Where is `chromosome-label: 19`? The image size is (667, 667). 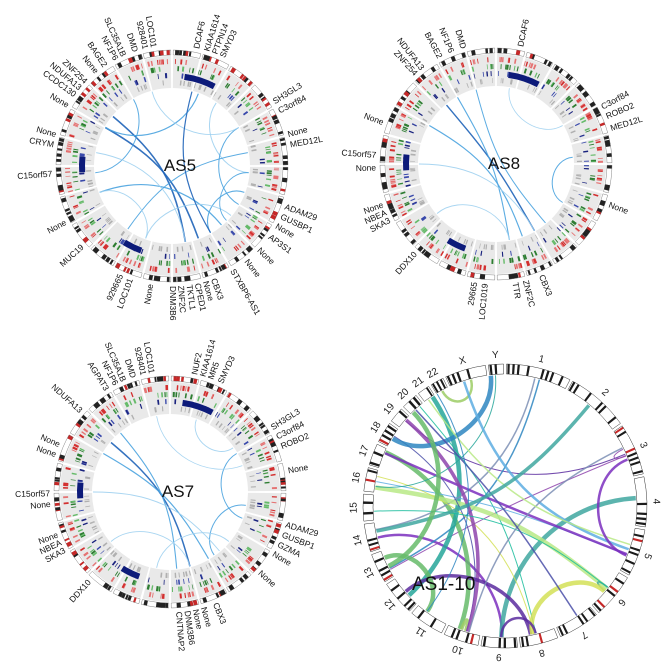 chromosome-label: 19 is located at coordinates (390, 409).